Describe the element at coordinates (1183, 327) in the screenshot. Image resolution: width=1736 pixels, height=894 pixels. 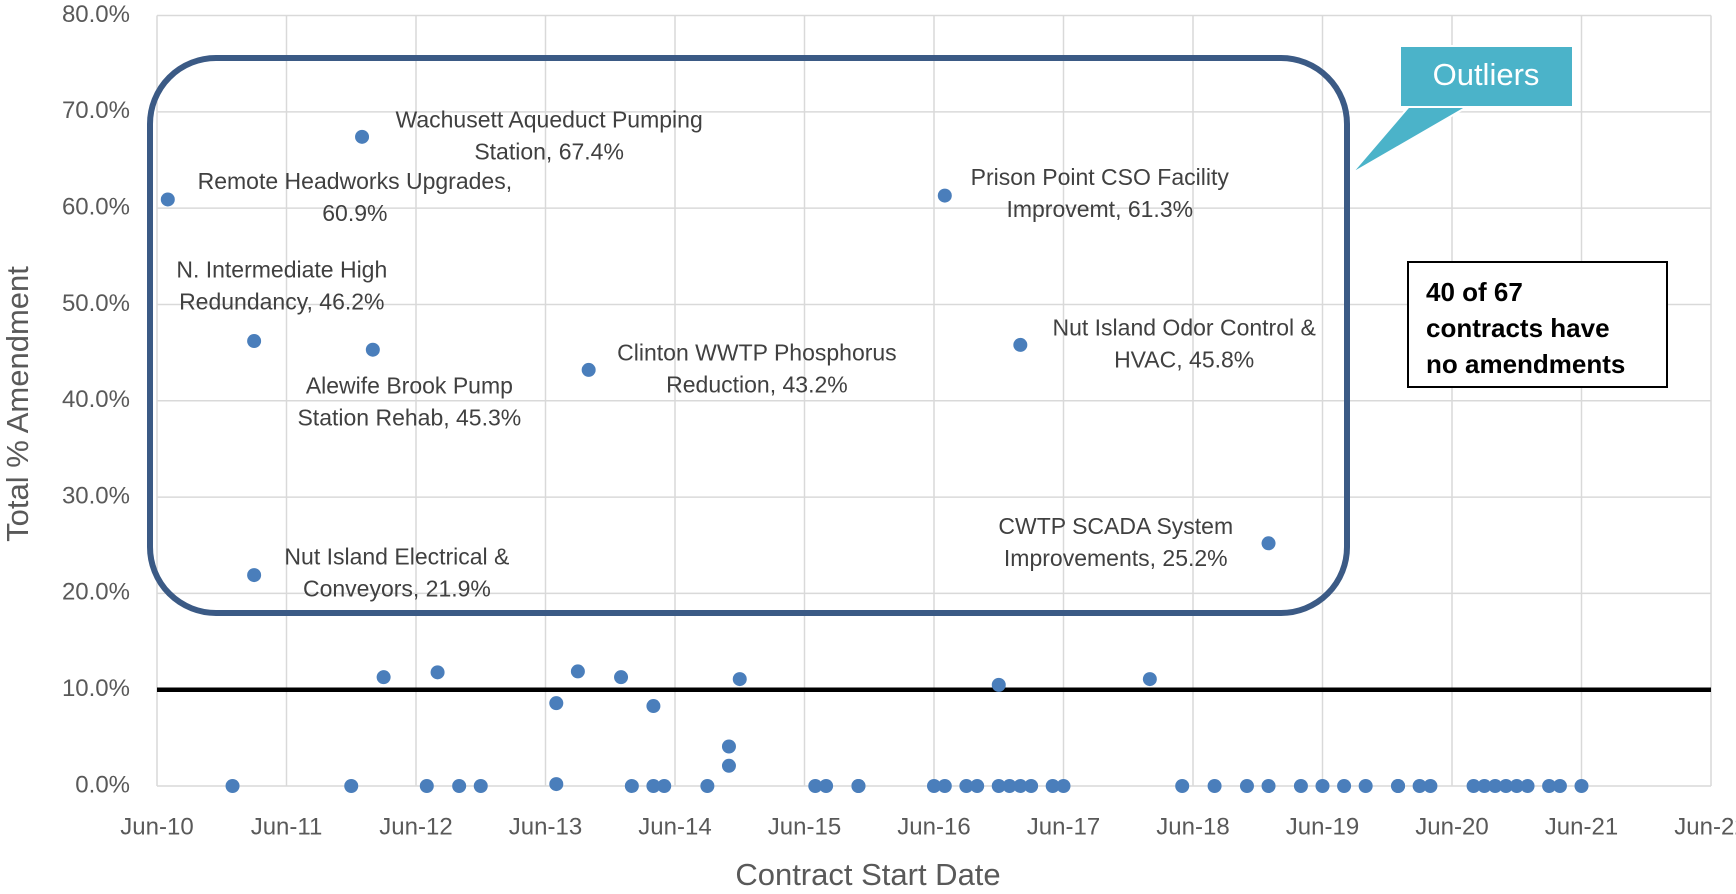
I see `point-label: Nut Island Odor Control &` at that location.